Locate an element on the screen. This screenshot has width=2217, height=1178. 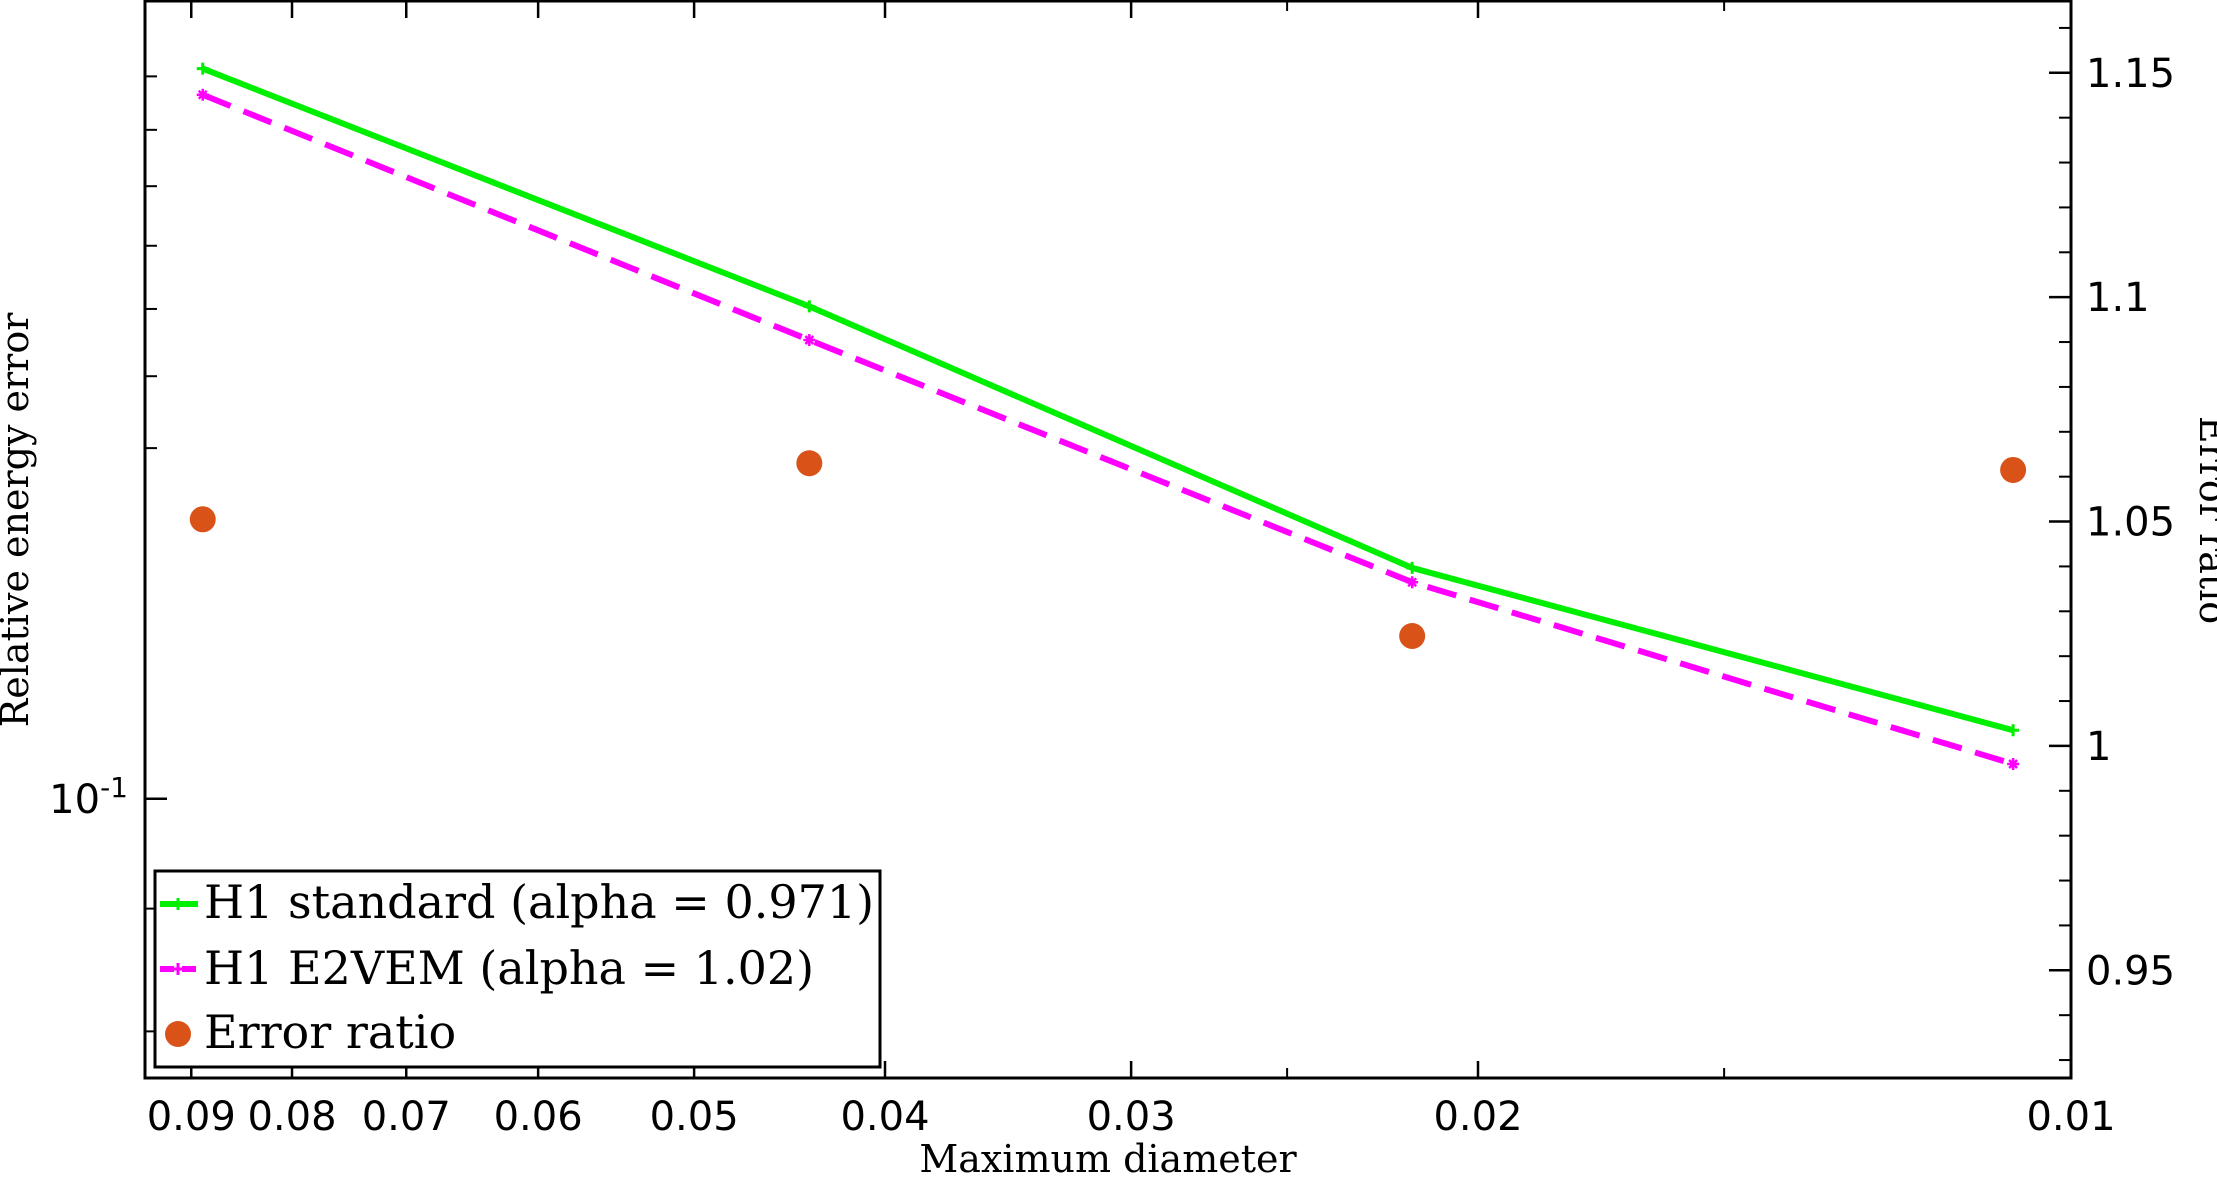
x-tick-label: 0.01 is located at coordinates (2070, 1117).